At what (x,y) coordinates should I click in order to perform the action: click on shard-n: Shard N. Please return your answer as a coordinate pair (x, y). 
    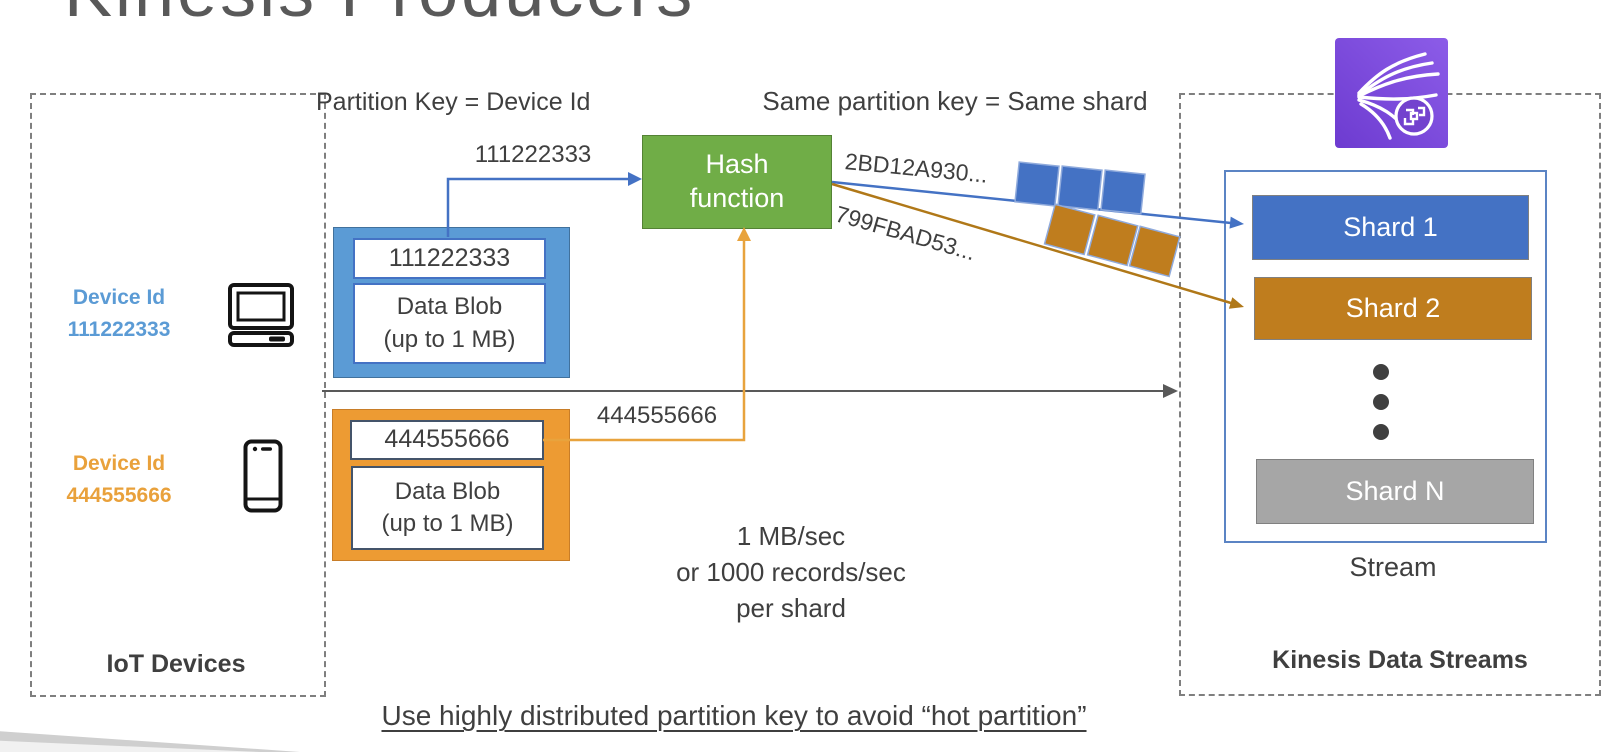
    Looking at the image, I should click on (1395, 491).